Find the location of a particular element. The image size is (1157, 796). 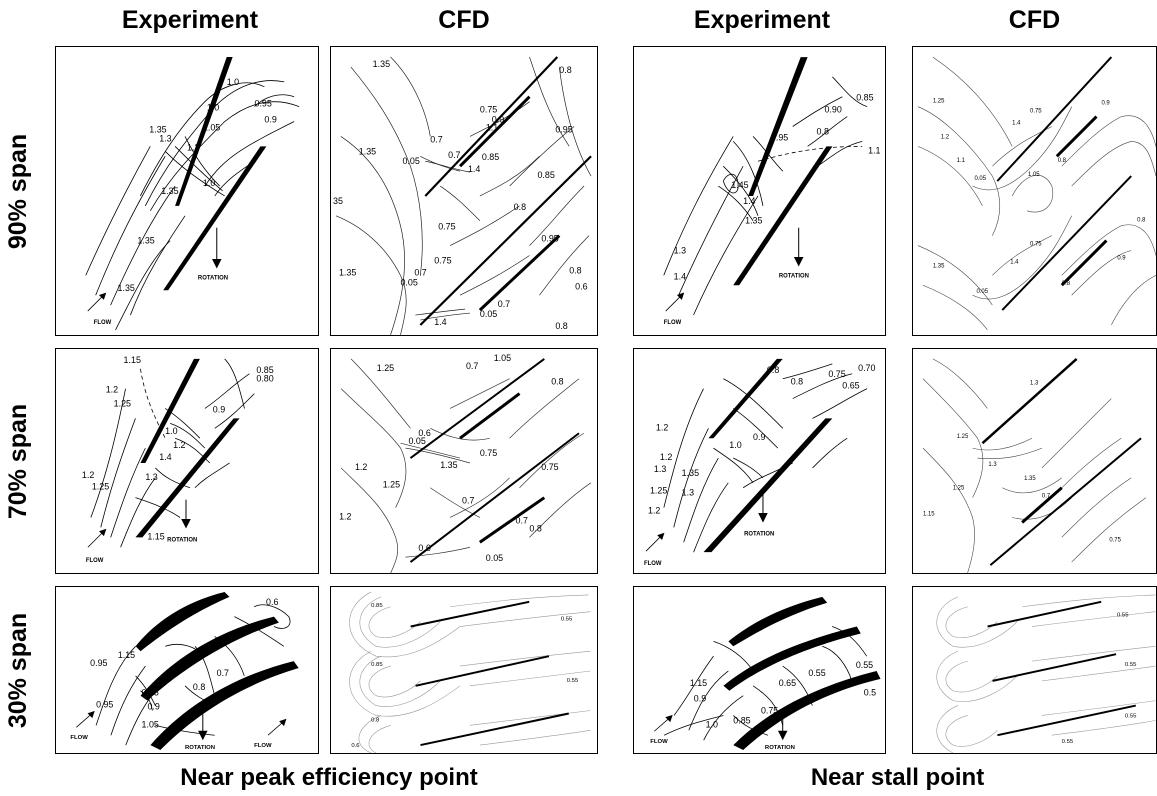

contour-label: 0.55 is located at coordinates (816, 673).